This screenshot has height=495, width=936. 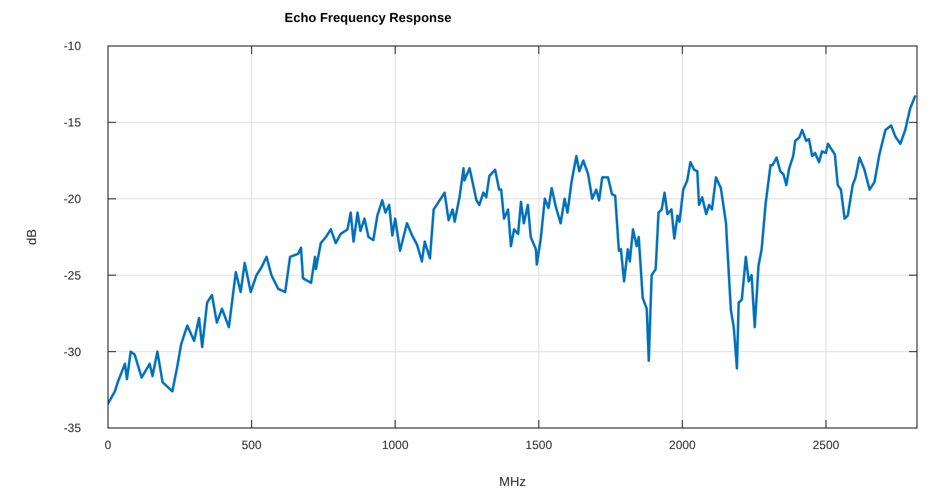 What do you see at coordinates (73, 428) in the screenshot?
I see `y-tick-label: -35` at bounding box center [73, 428].